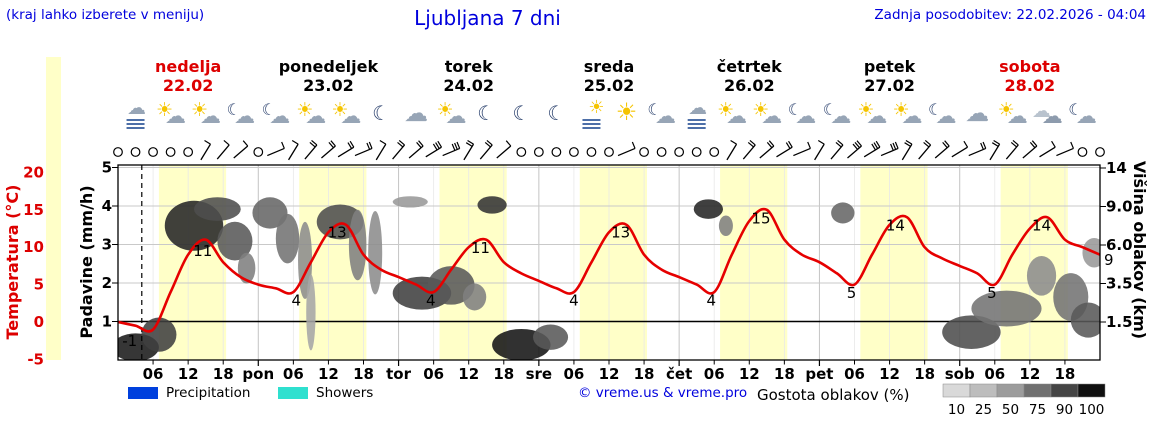 Image resolution: width=1152 pixels, height=443 pixels. Describe the element at coordinates (33, 172) in the screenshot. I see `temp-tick-label: 20` at that location.